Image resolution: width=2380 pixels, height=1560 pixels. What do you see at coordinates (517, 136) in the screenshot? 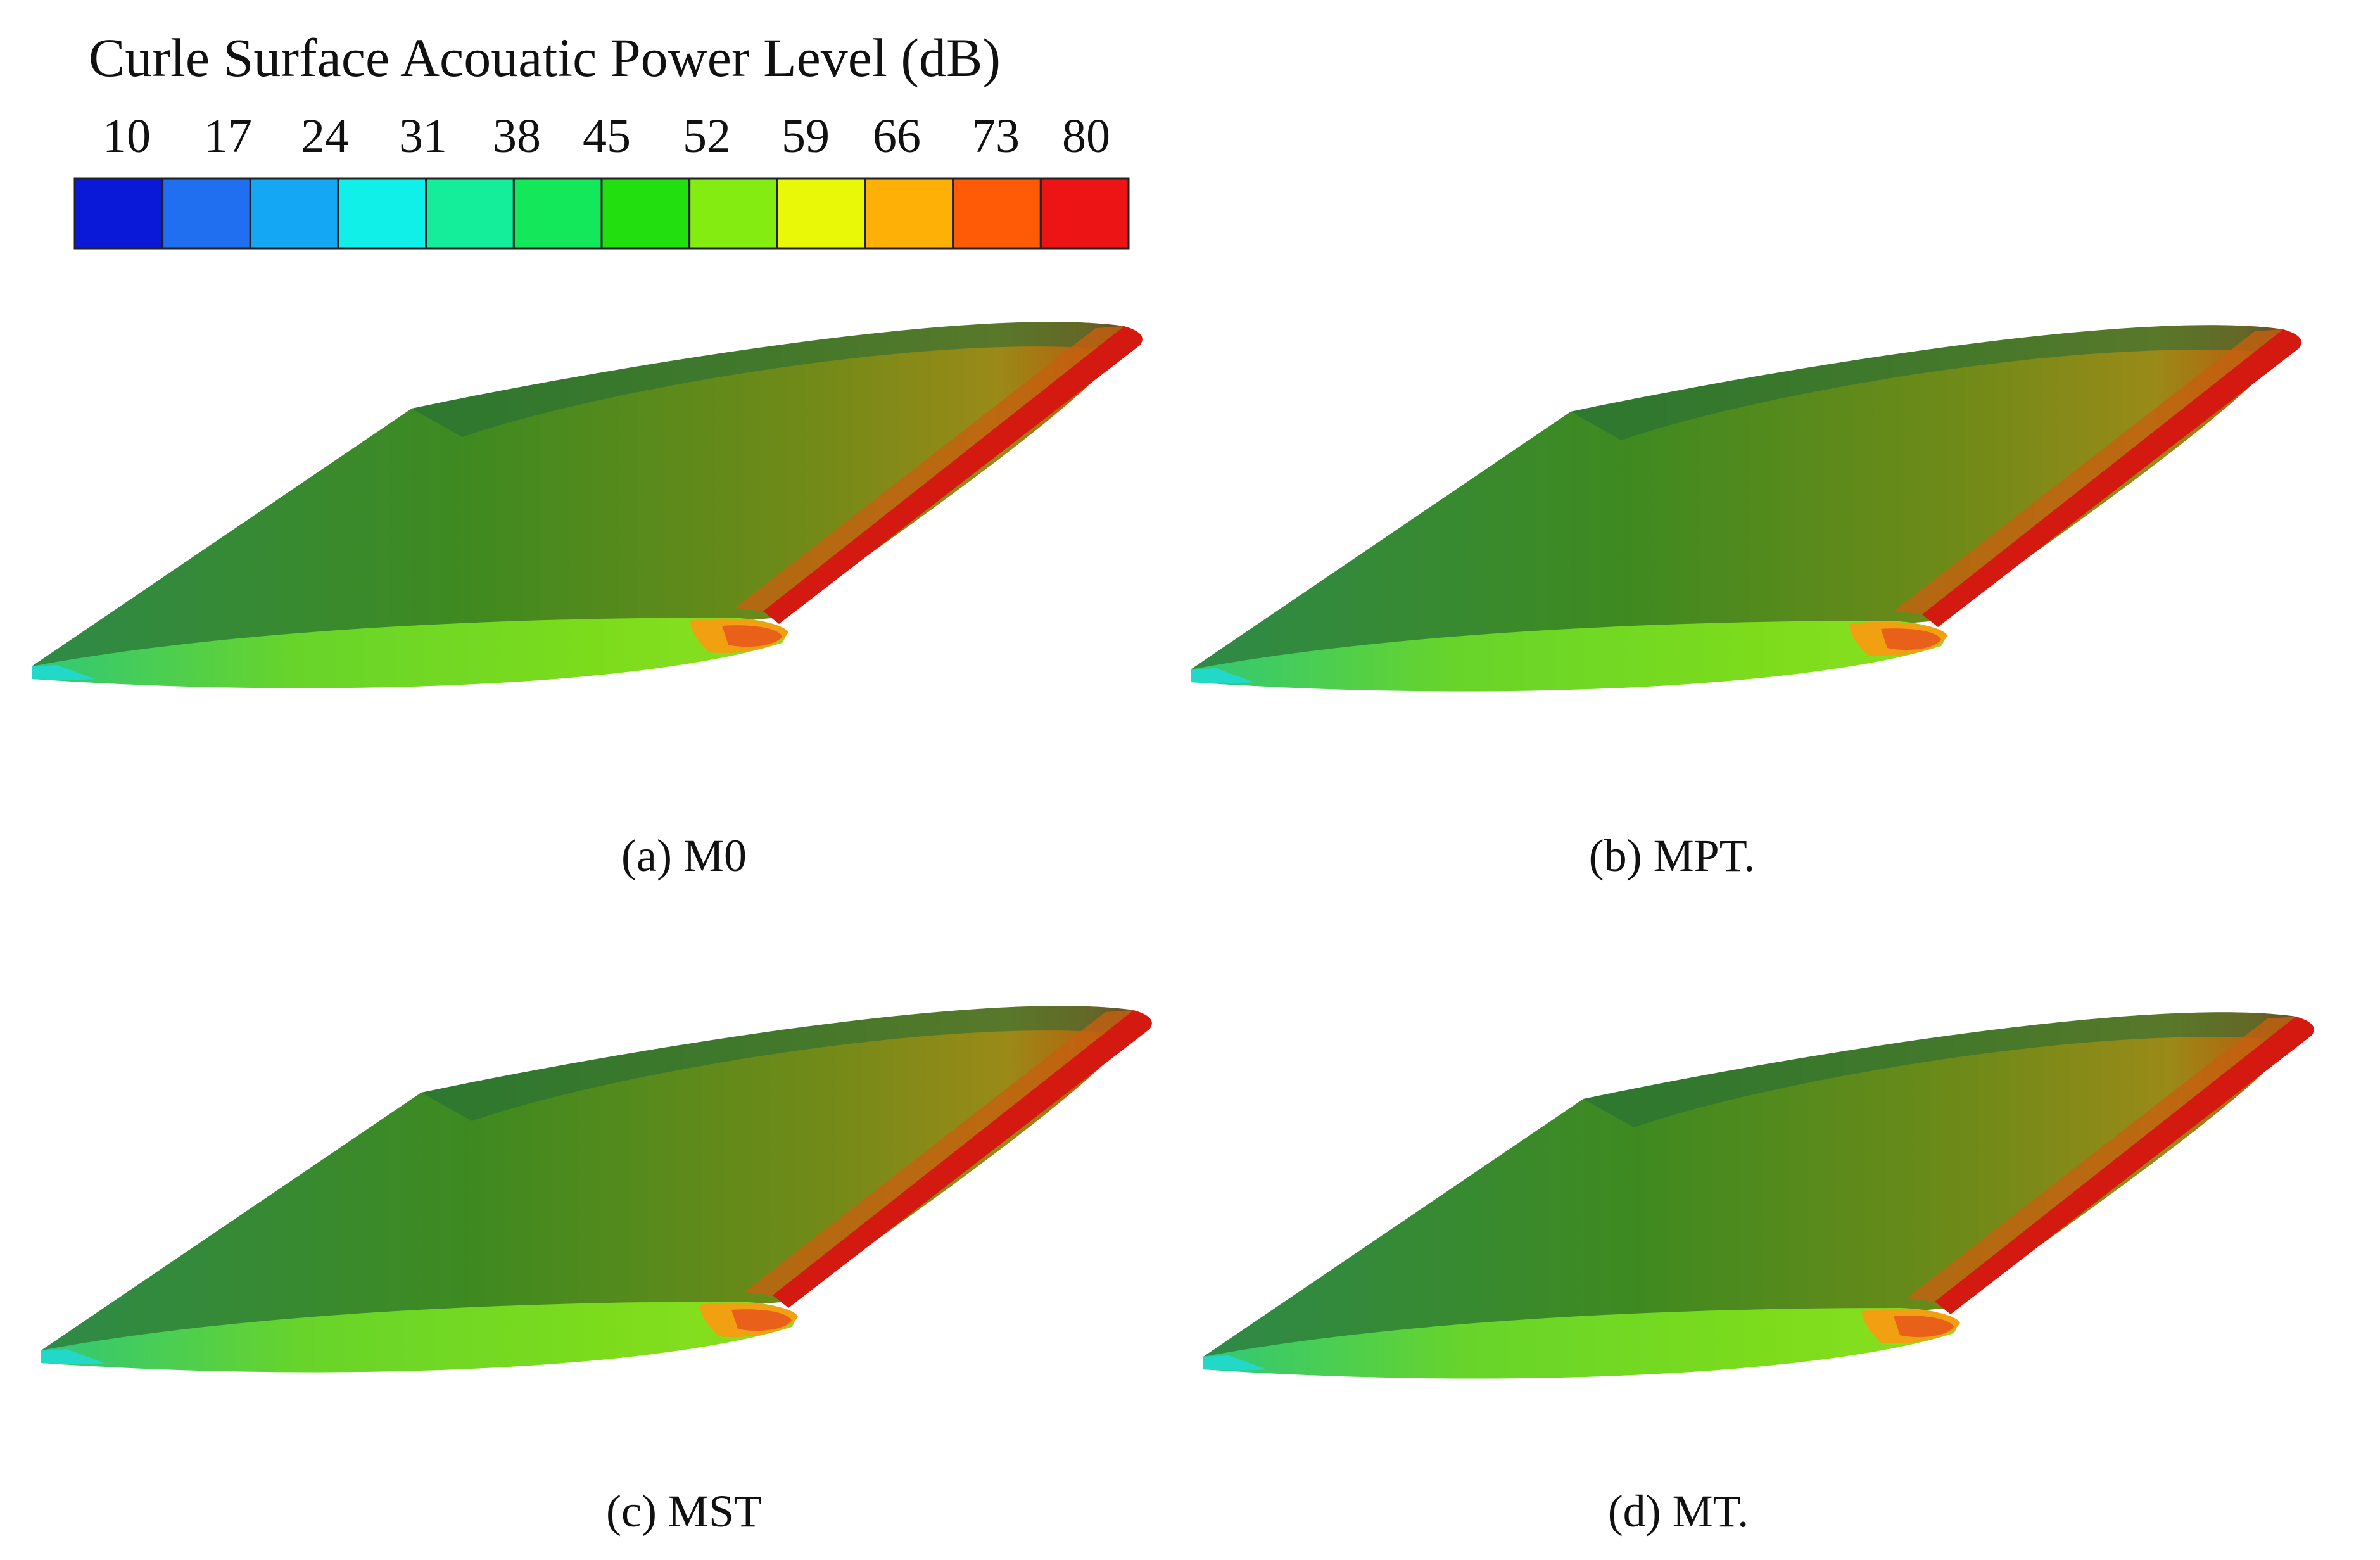
I see `colorbar-tick-label: 38` at bounding box center [517, 136].